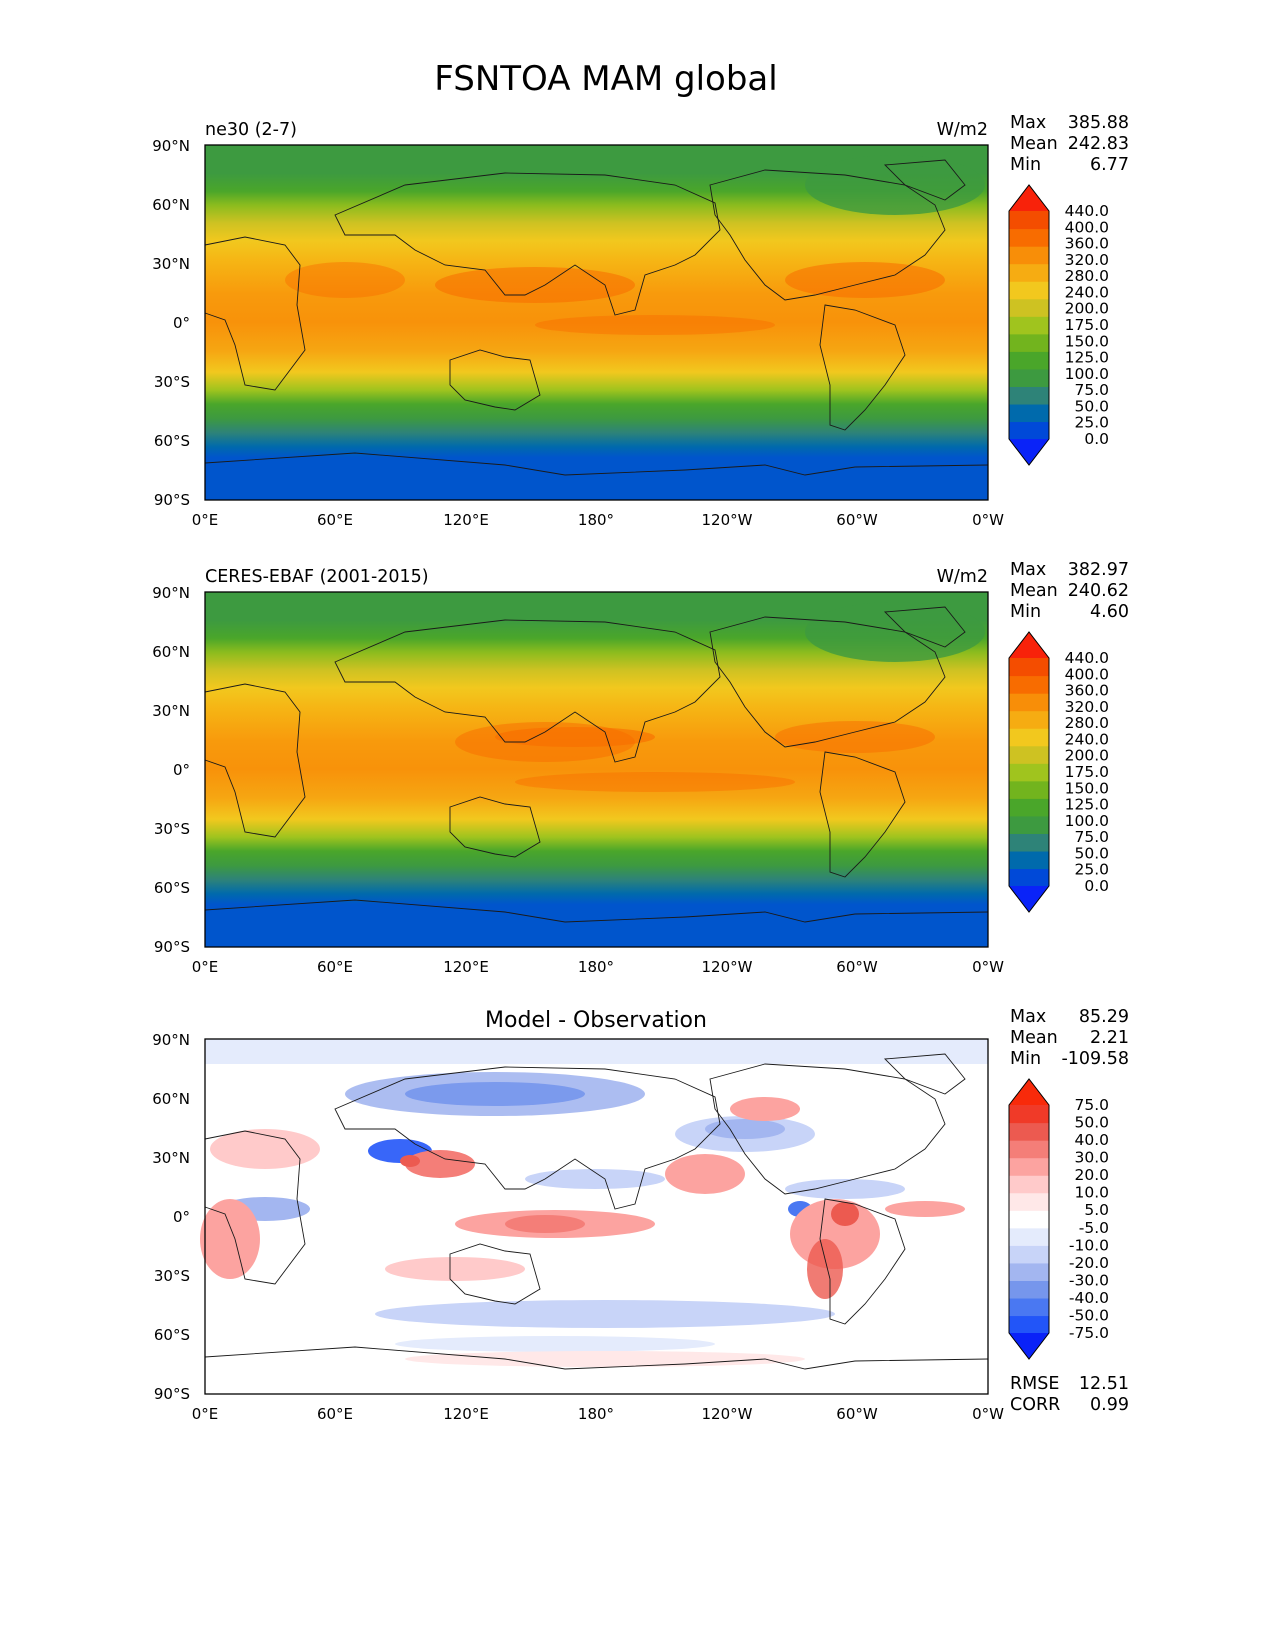 This screenshot has height=1650, width=1275. Describe the element at coordinates (1089, 1333) in the screenshot. I see `colorbar-tick-label: -75.0` at that location.